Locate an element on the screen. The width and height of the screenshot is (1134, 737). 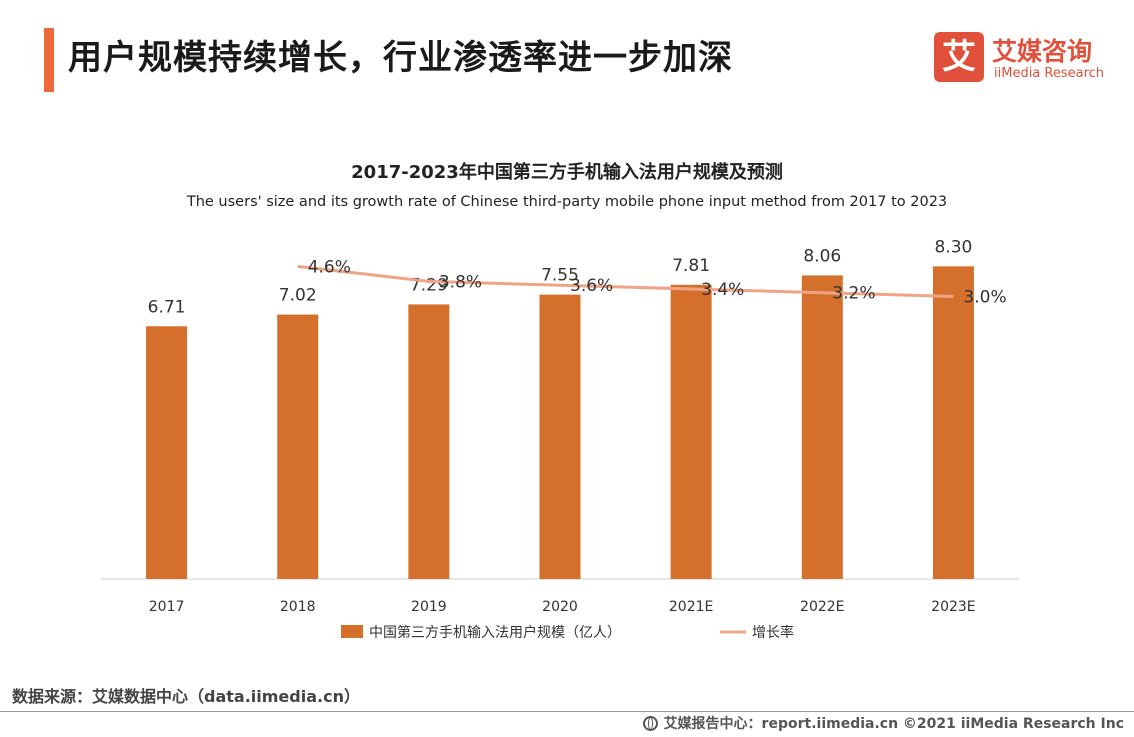
iimedia-logo: 艾 艾媒咨询 iiMedia Research is located at coordinates (1029, 58).